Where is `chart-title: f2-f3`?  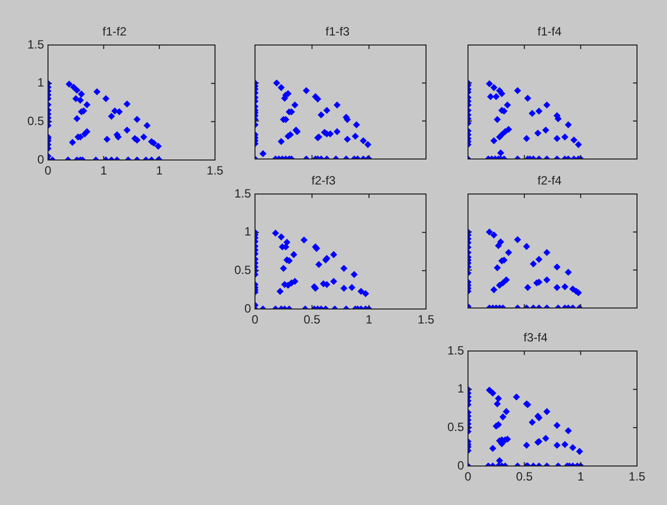 chart-title: f2-f3 is located at coordinates (323, 181).